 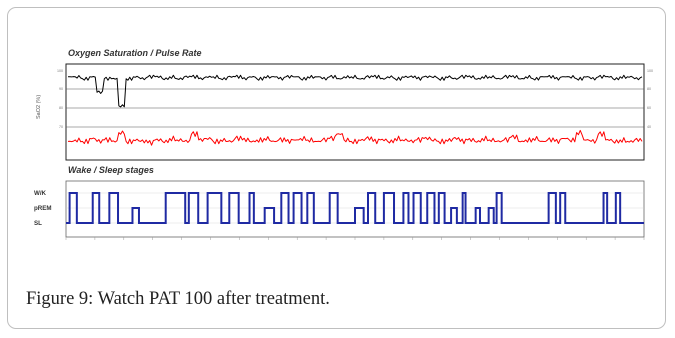 What do you see at coordinates (61, 89) in the screenshot?
I see `y-tick-left: 90` at bounding box center [61, 89].